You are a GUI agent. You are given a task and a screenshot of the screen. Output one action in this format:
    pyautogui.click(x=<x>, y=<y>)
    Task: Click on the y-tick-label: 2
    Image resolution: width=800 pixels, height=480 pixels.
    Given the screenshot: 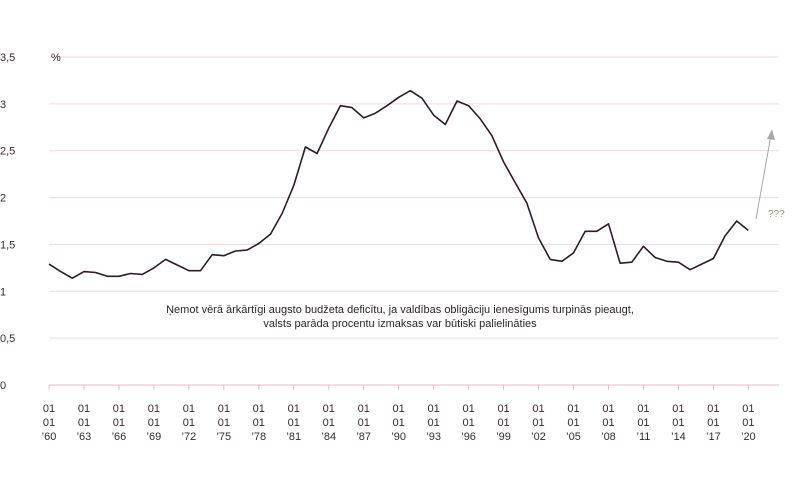 What is the action you would take?
    pyautogui.click(x=3, y=199)
    